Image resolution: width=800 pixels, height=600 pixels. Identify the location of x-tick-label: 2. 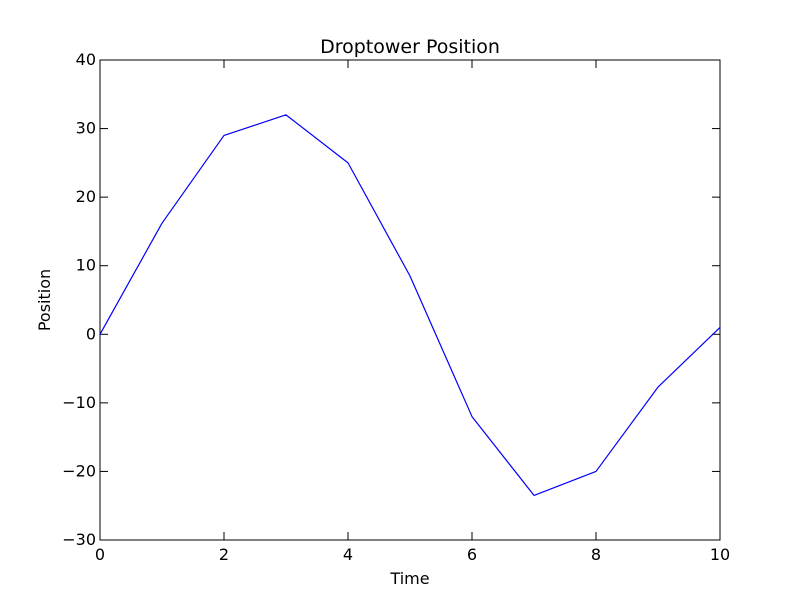
(224, 554).